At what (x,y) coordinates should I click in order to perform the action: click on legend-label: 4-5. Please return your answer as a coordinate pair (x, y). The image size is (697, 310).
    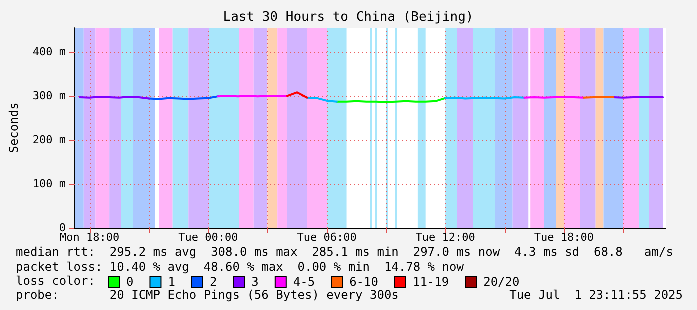
    Looking at the image, I should click on (304, 282).